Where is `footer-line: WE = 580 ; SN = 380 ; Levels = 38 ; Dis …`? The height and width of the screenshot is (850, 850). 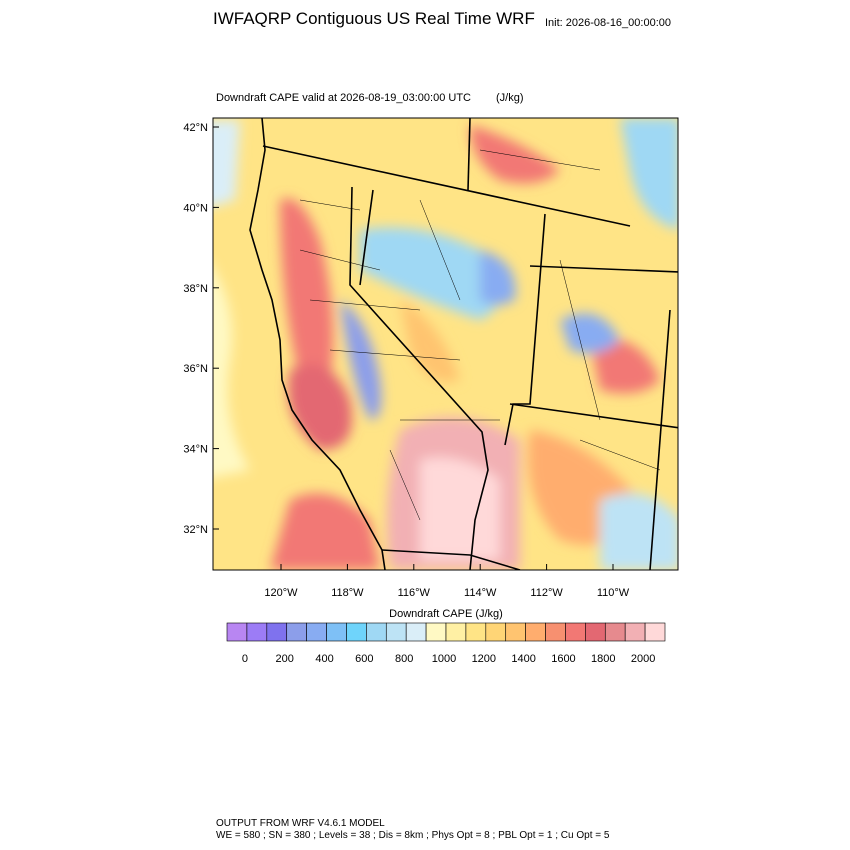
footer-line: WE = 580 ; SN = 380 ; Levels = 38 ; Dis … is located at coordinates (413, 835).